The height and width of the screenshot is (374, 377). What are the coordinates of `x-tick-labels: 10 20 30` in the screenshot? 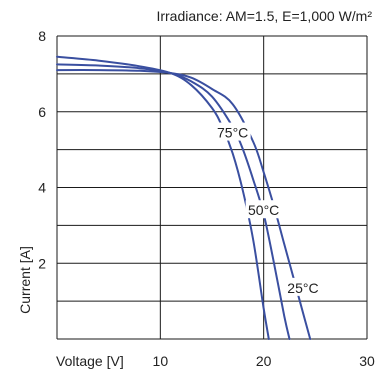 It's located at (264, 361).